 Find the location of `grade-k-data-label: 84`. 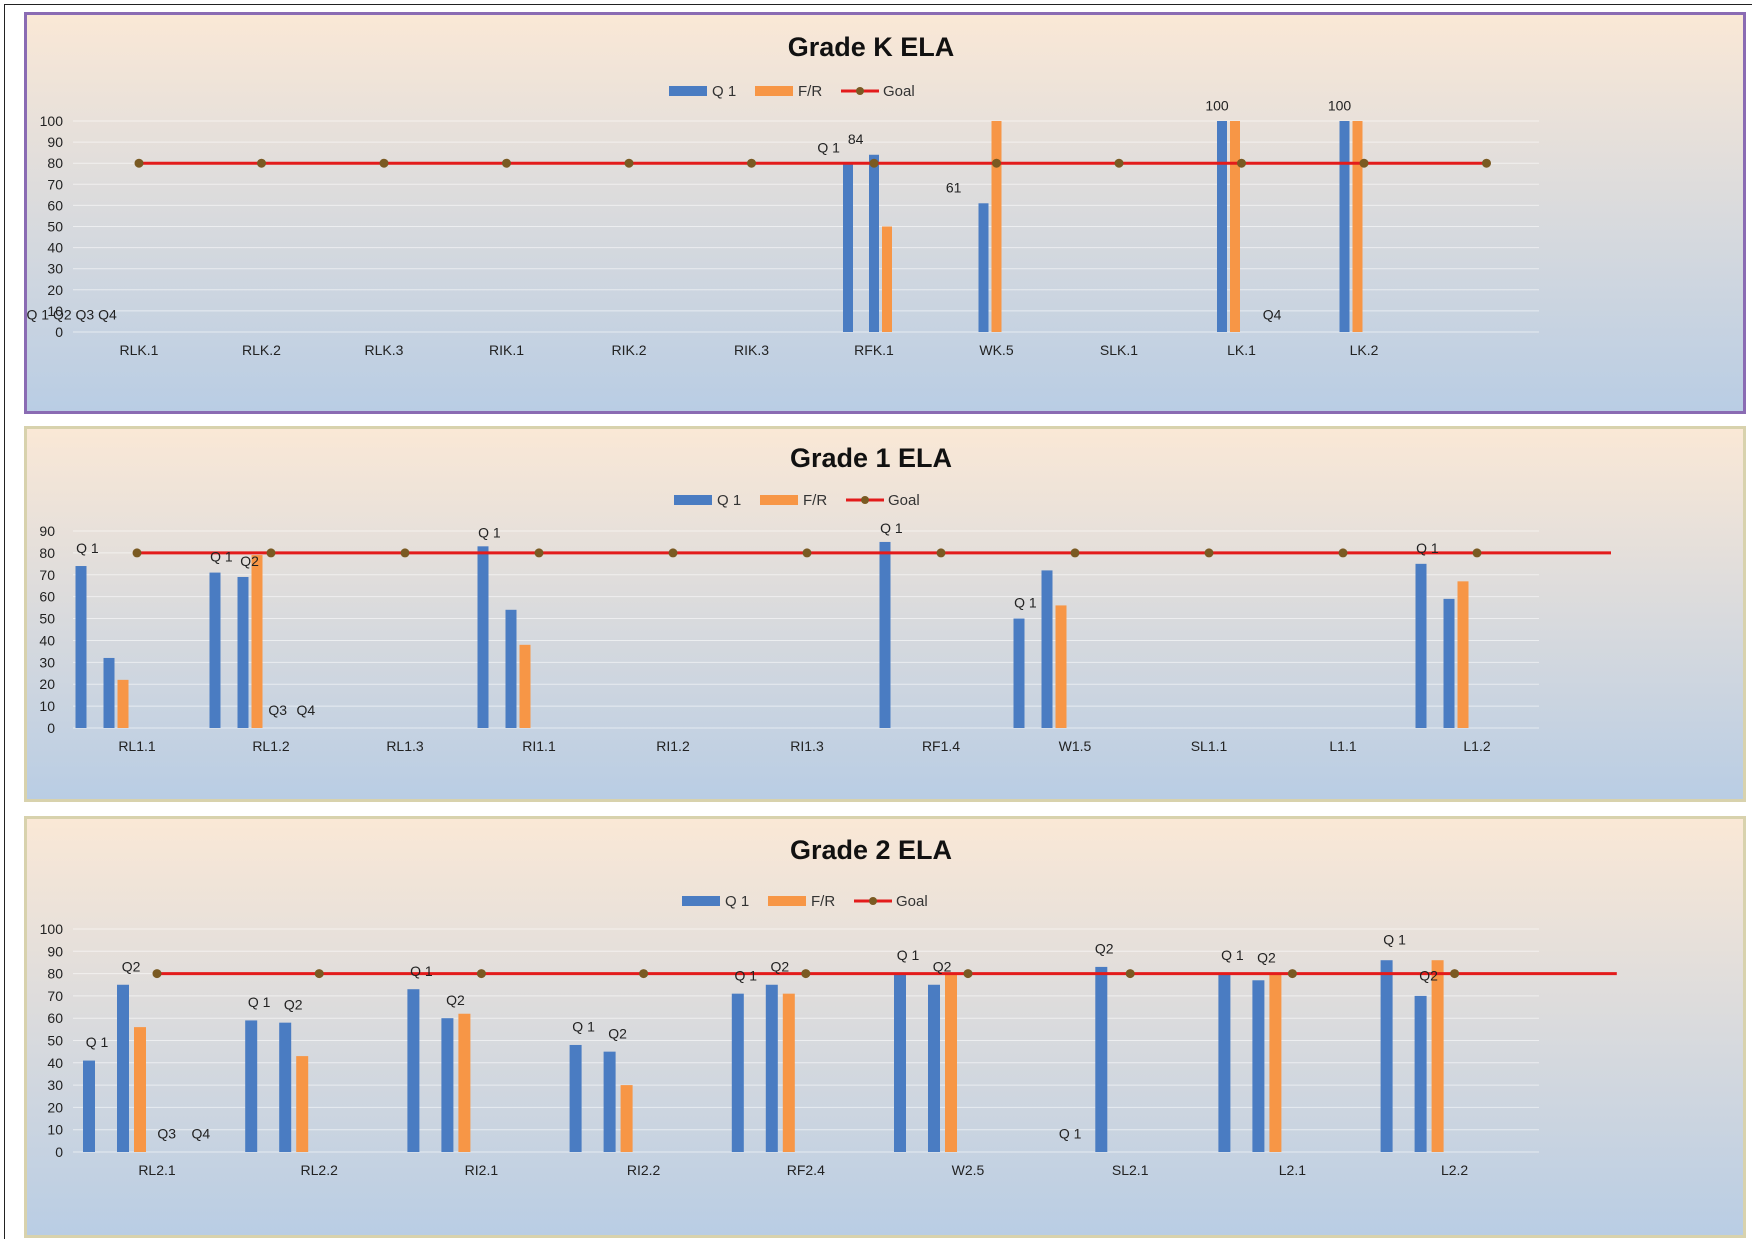

grade-k-data-label: 84 is located at coordinates (856, 139).